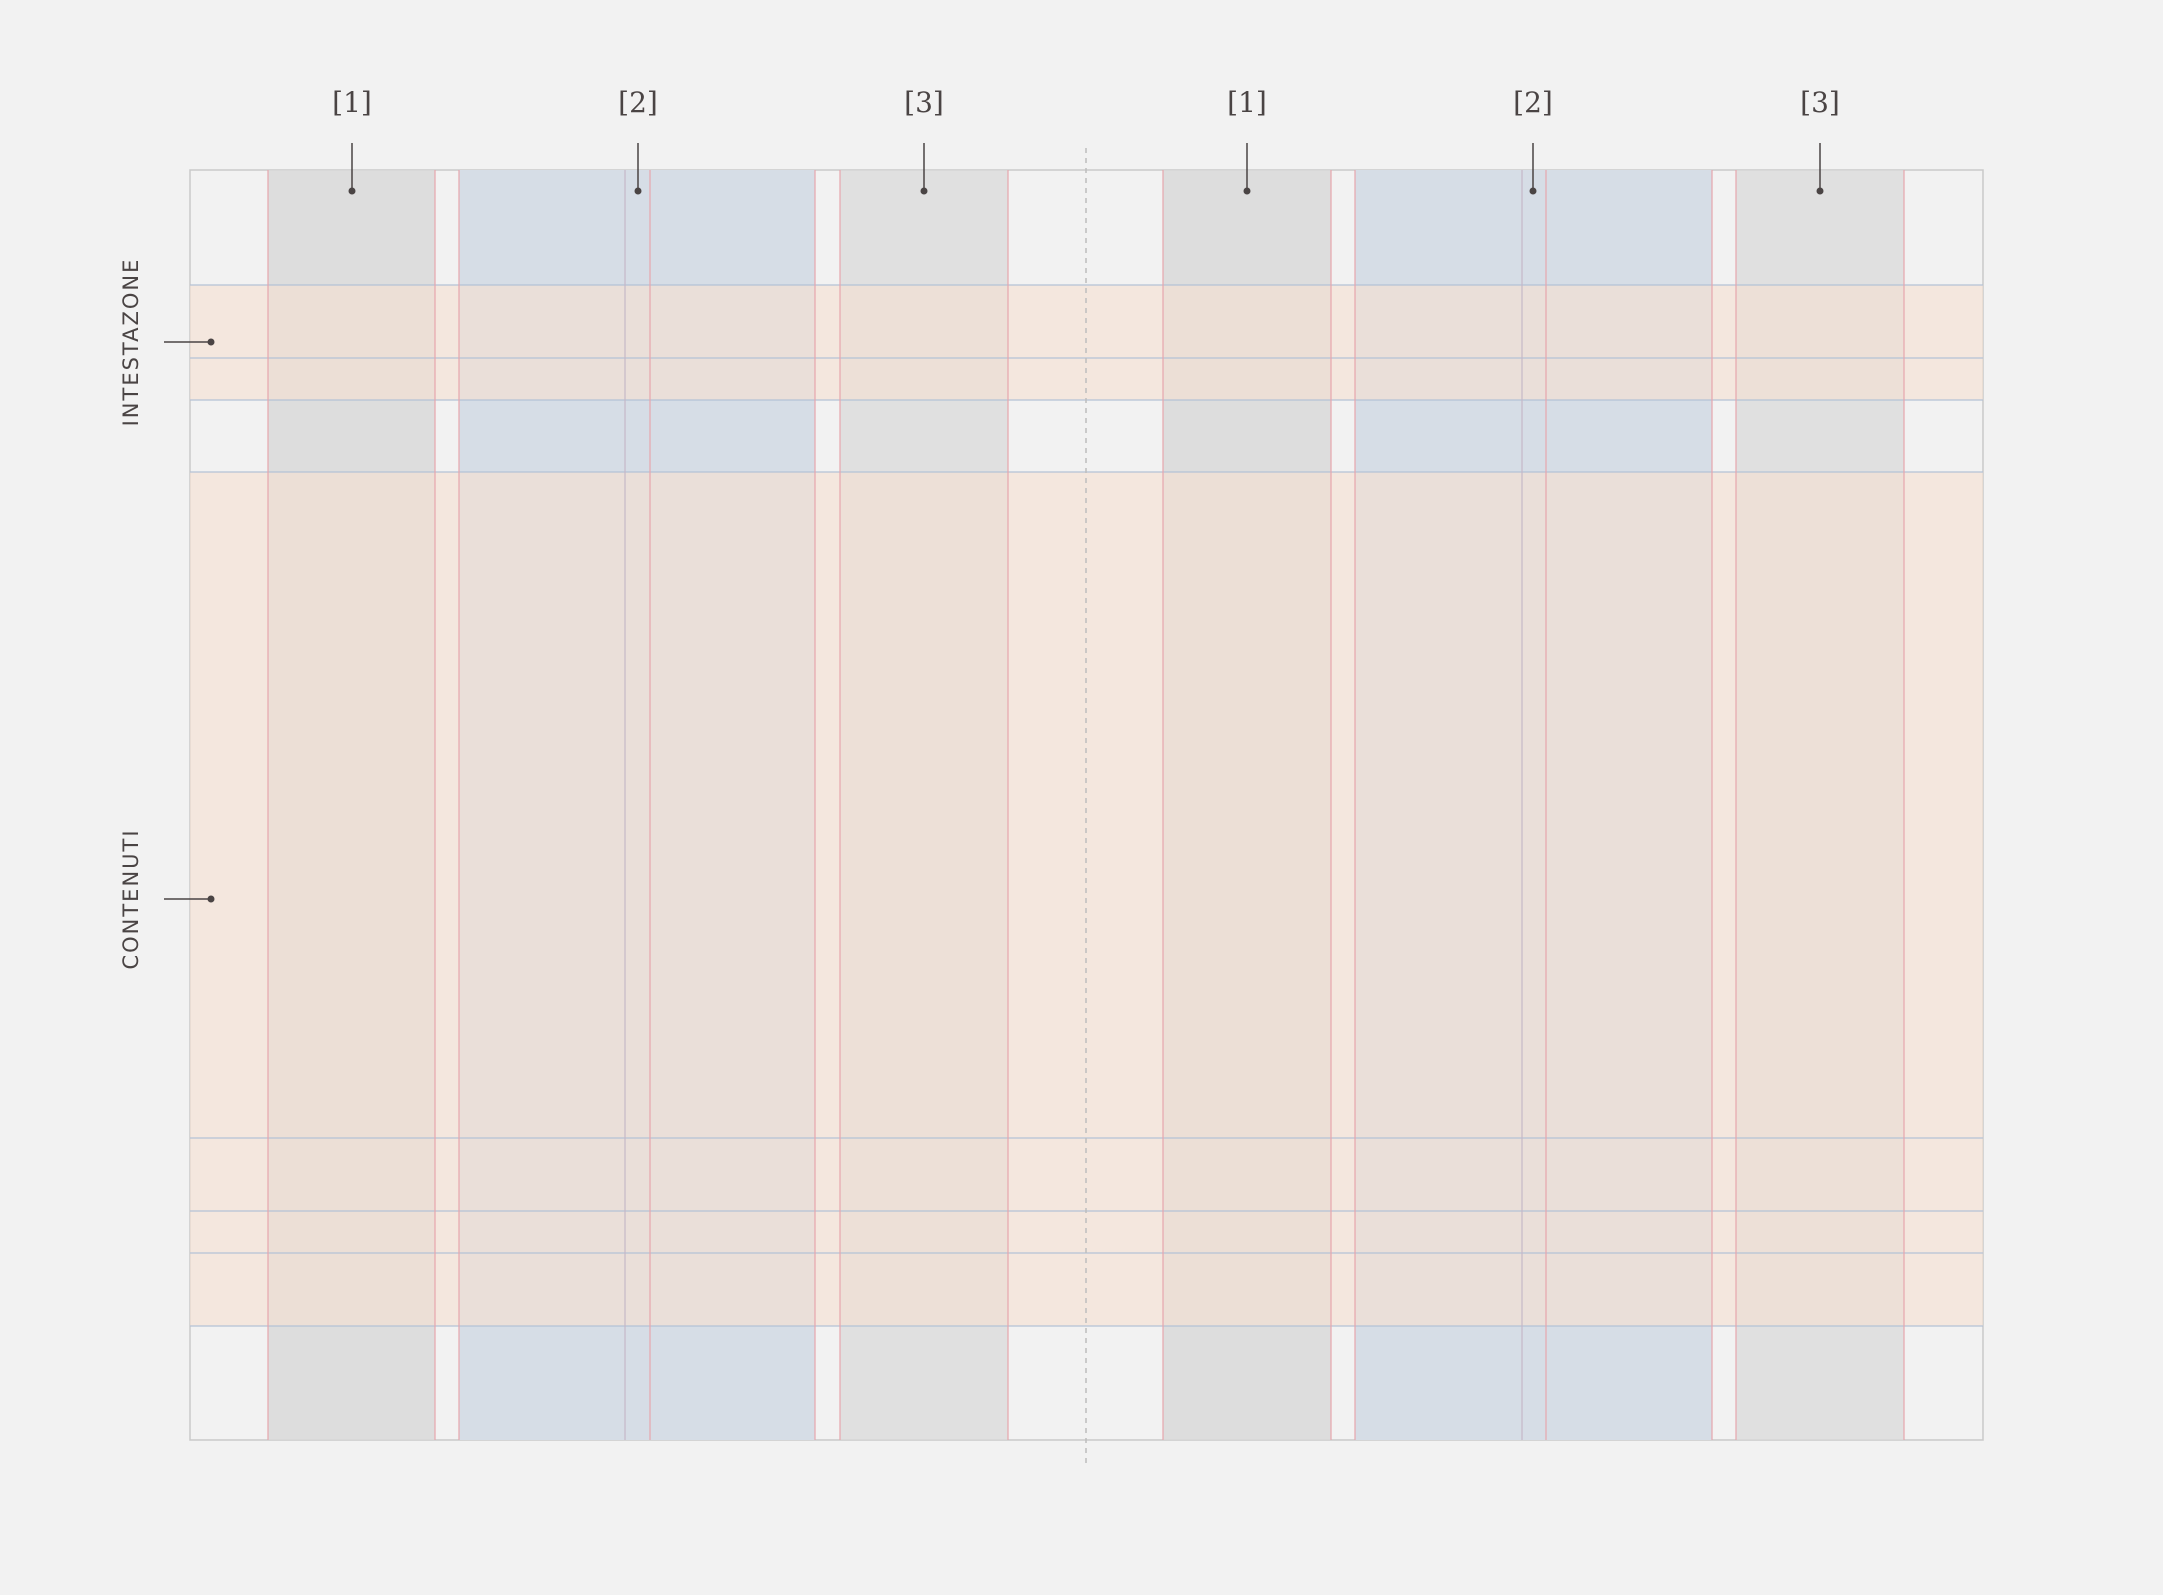 The width and height of the screenshot is (2163, 1595). I want to click on column-callouts, so click(1086, 169).